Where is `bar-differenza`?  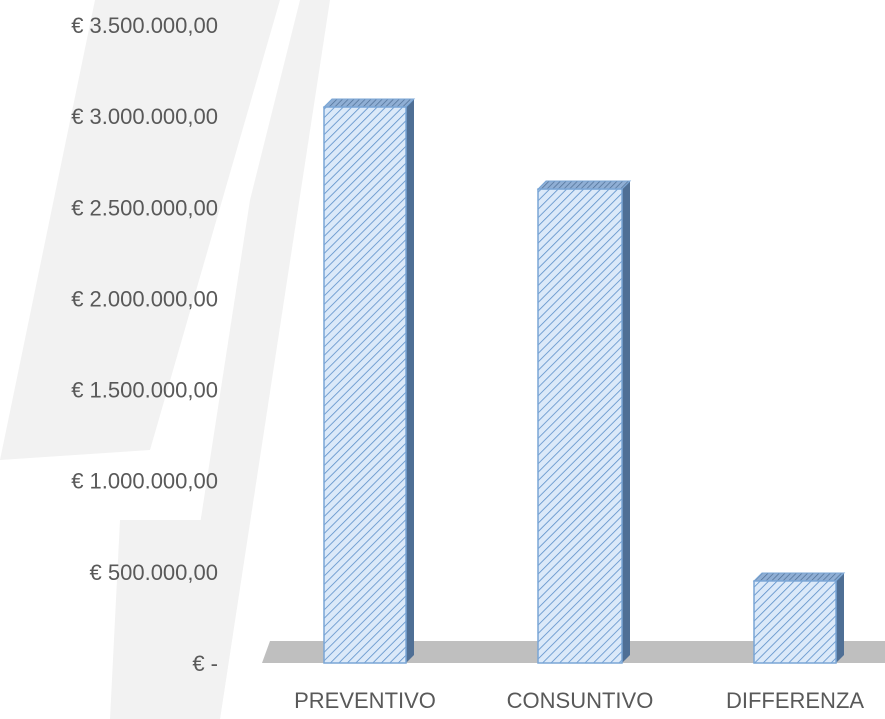 bar-differenza is located at coordinates (799, 618).